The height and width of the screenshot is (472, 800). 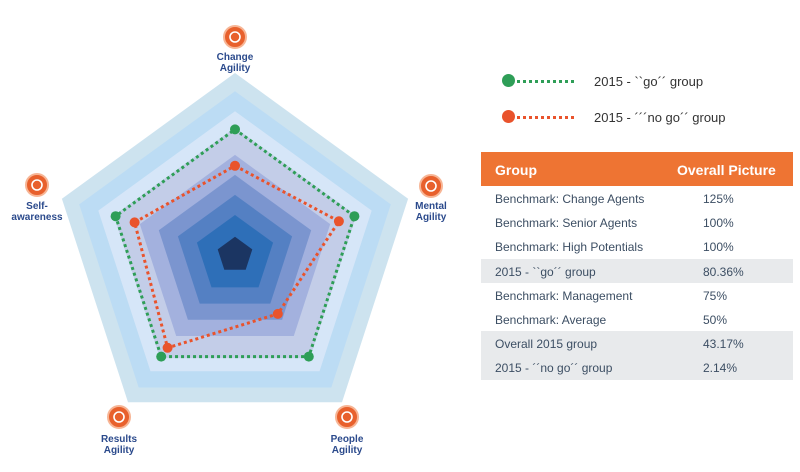 What do you see at coordinates (569, 247) in the screenshot?
I see `cell-group: Benchmark: High Potentials` at bounding box center [569, 247].